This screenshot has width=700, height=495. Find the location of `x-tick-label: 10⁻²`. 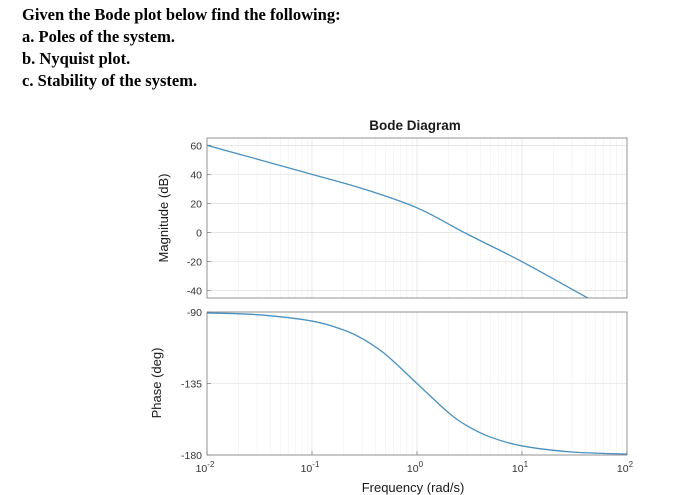

x-tick-label: 10⁻² is located at coordinates (205, 467).